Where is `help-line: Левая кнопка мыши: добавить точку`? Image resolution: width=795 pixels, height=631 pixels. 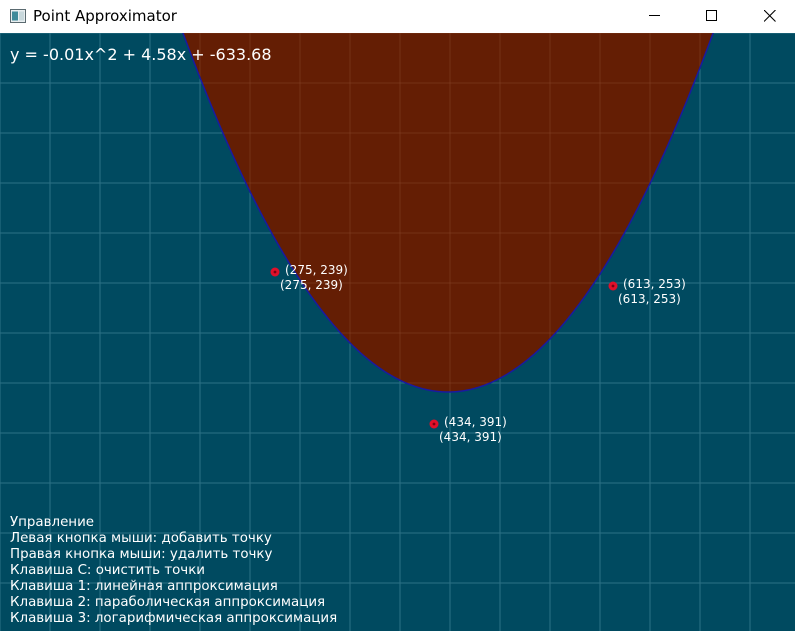
help-line: Левая кнопка мыши: добавить точку is located at coordinates (141, 538).